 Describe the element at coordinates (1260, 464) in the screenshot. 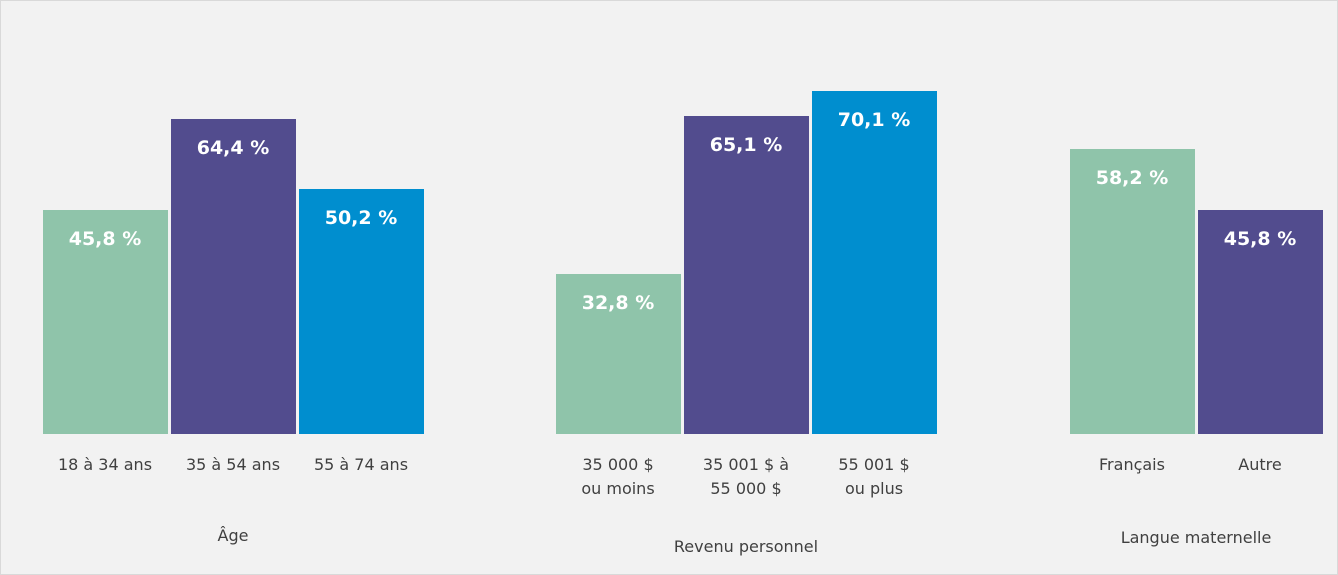

I see `category-label: Autre` at that location.